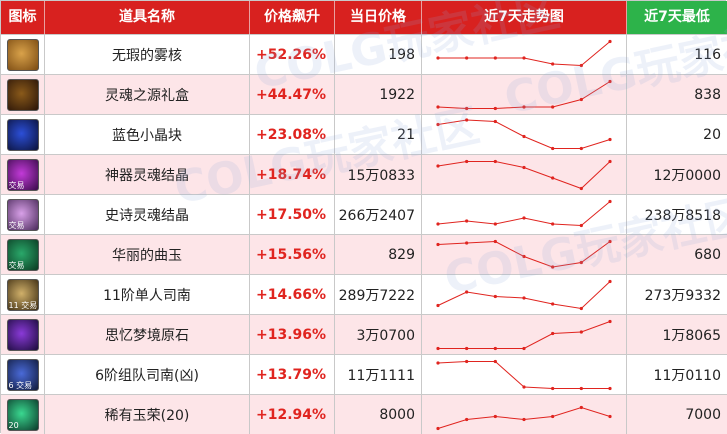 The width and height of the screenshot is (727, 434). What do you see at coordinates (147, 134) in the screenshot?
I see `item-name: 蓝色小晶块` at bounding box center [147, 134].